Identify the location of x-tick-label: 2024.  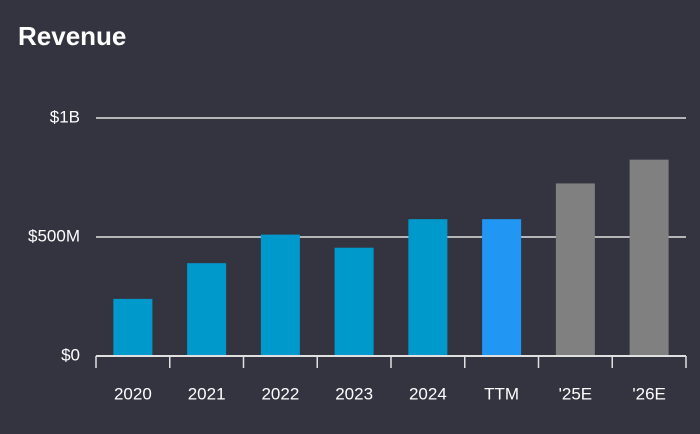
(428, 393).